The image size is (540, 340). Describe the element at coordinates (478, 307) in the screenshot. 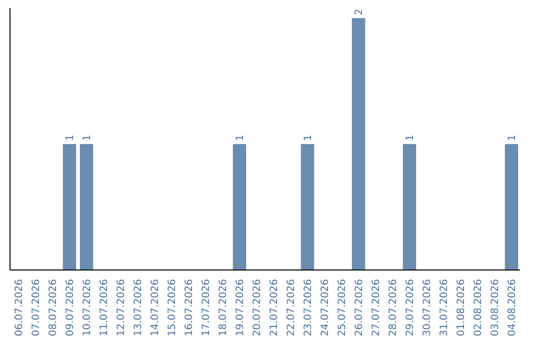

I see `x-tick-label: 02.08.2026` at that location.